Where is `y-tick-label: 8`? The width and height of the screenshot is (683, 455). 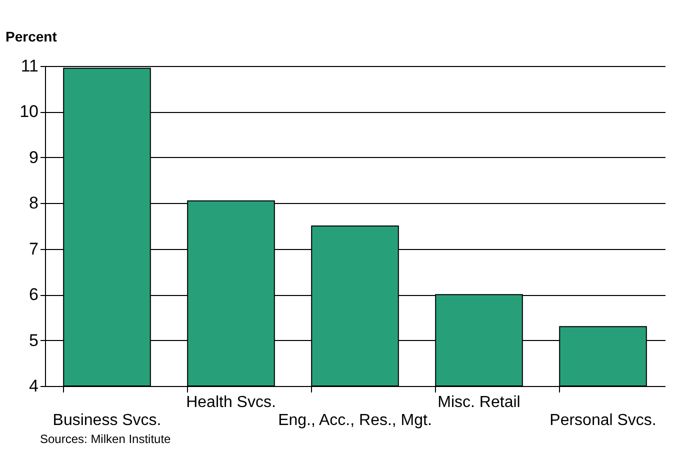
y-tick-label: 8 is located at coordinates (33, 203).